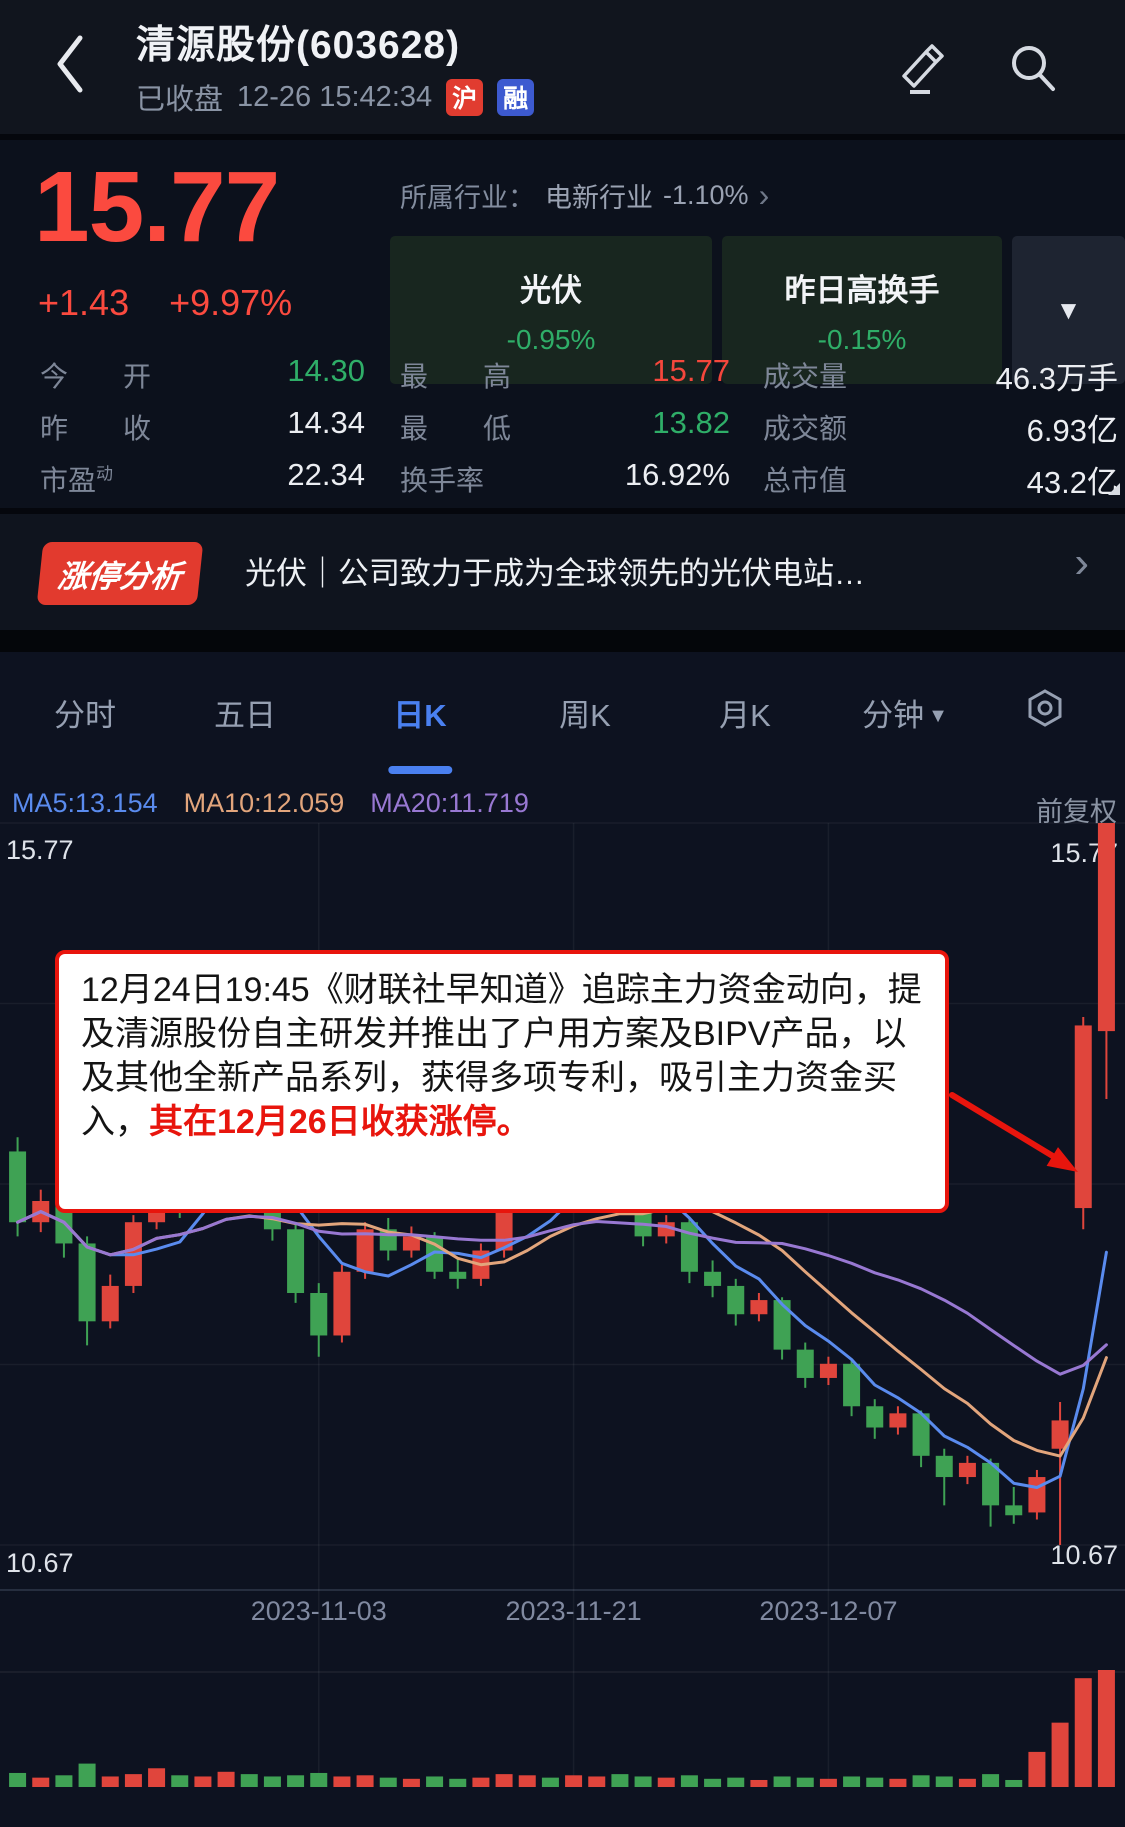  What do you see at coordinates (69, 64) in the screenshot?
I see `back-button` at bounding box center [69, 64].